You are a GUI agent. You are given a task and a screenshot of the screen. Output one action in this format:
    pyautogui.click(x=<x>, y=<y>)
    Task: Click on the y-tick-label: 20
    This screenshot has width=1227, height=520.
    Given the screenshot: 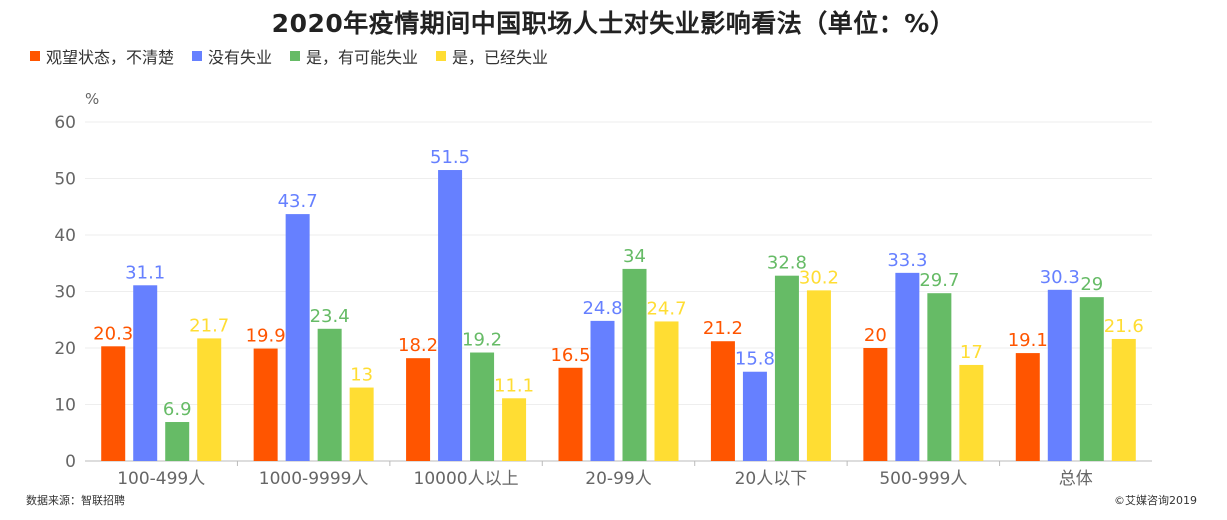 What is the action you would take?
    pyautogui.click(x=65, y=349)
    